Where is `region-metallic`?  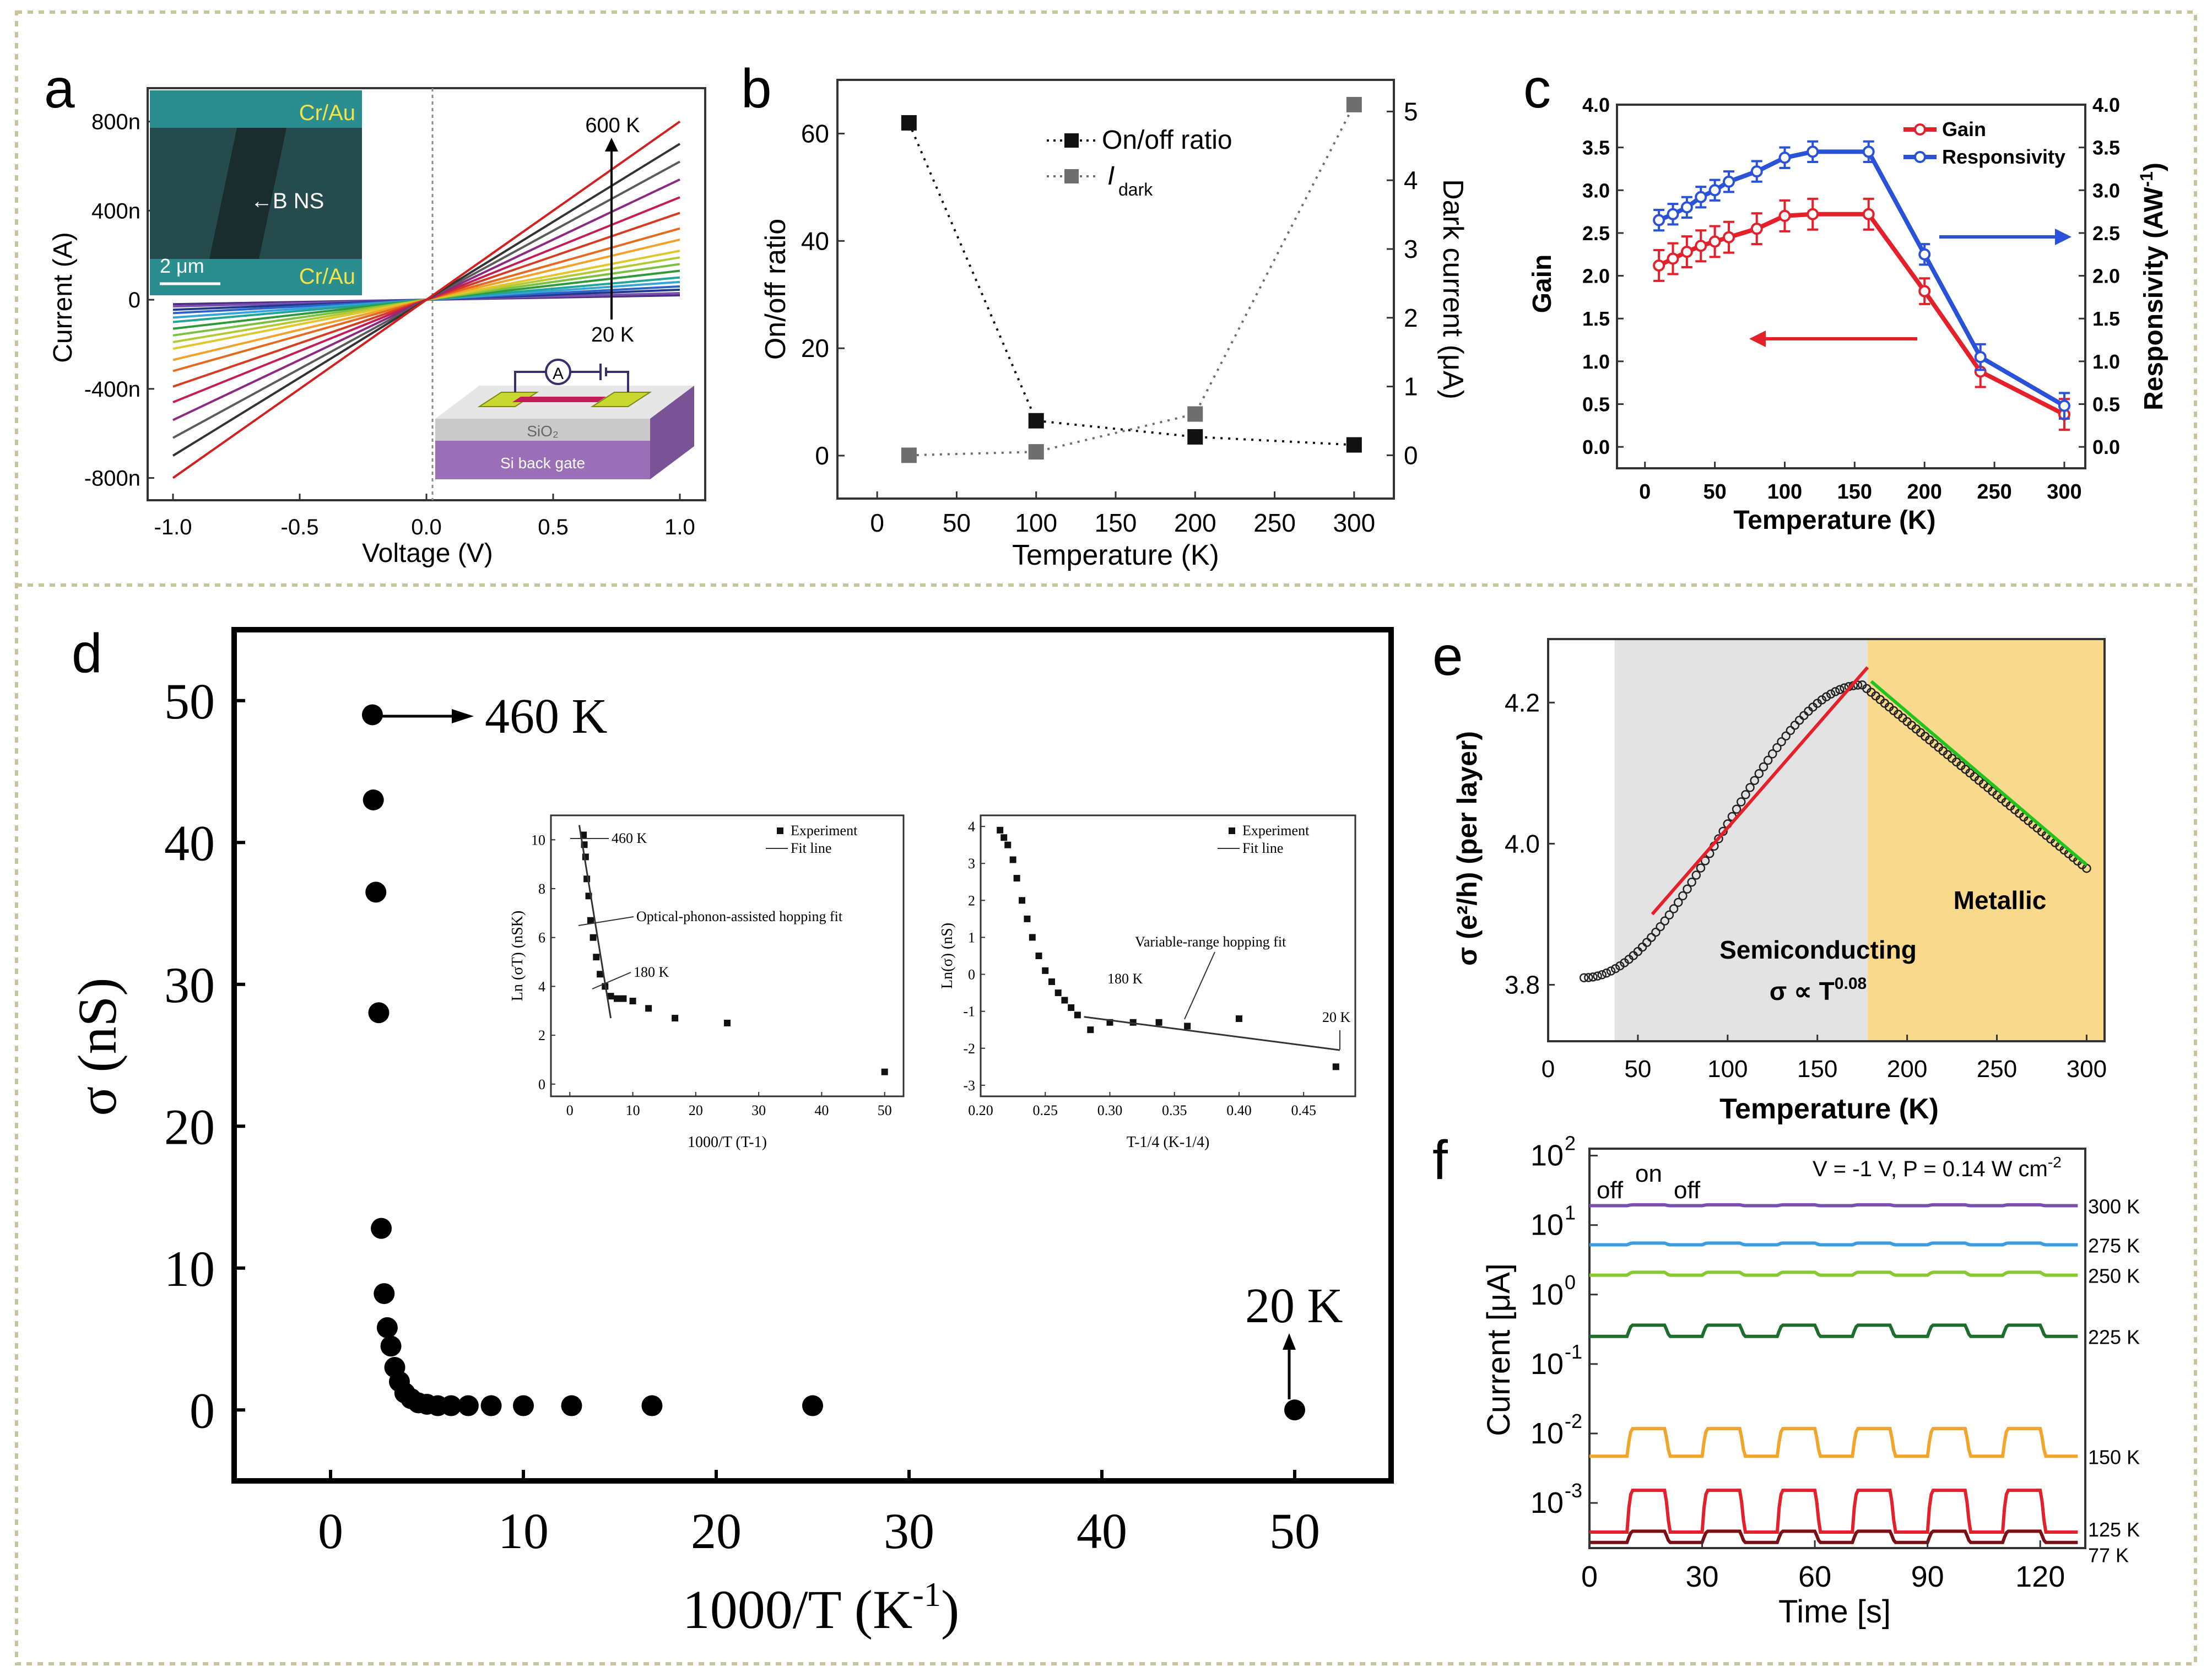 region-metallic is located at coordinates (1986, 840).